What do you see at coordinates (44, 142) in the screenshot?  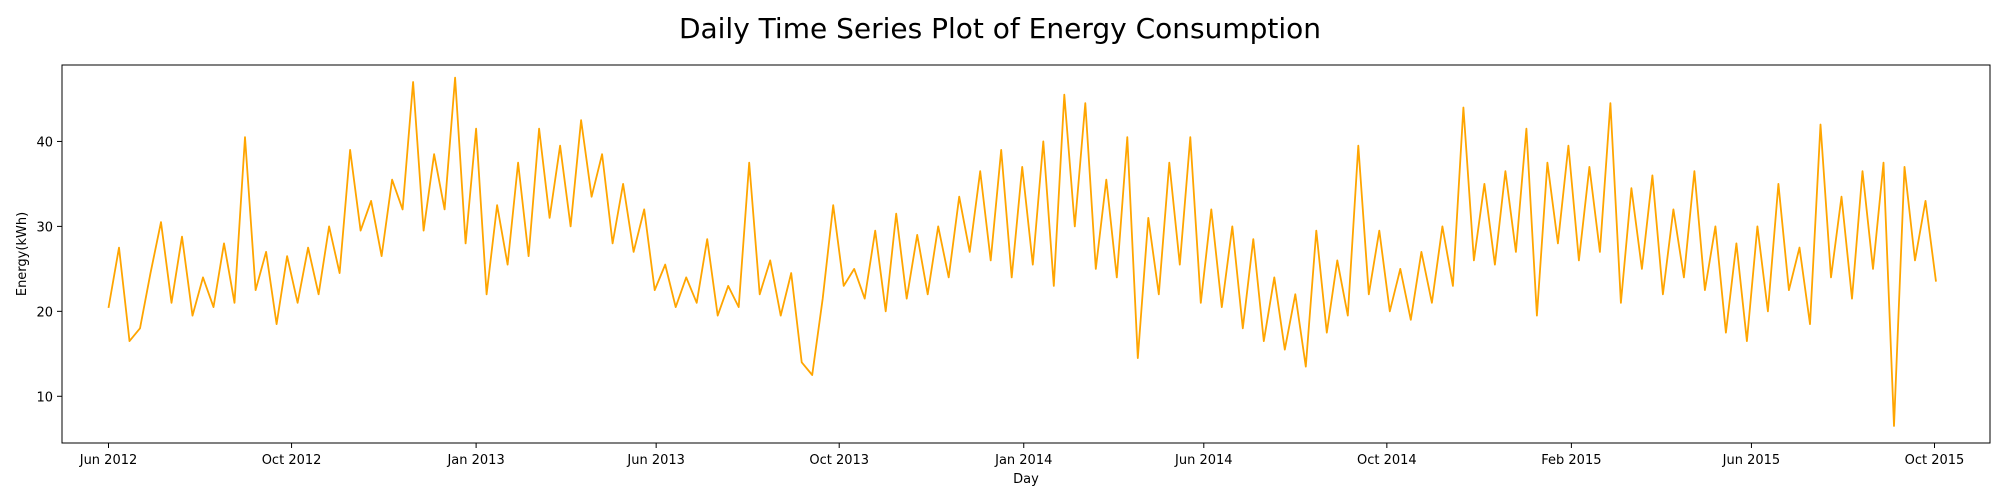 I see `y-tick-label: 40` at bounding box center [44, 142].